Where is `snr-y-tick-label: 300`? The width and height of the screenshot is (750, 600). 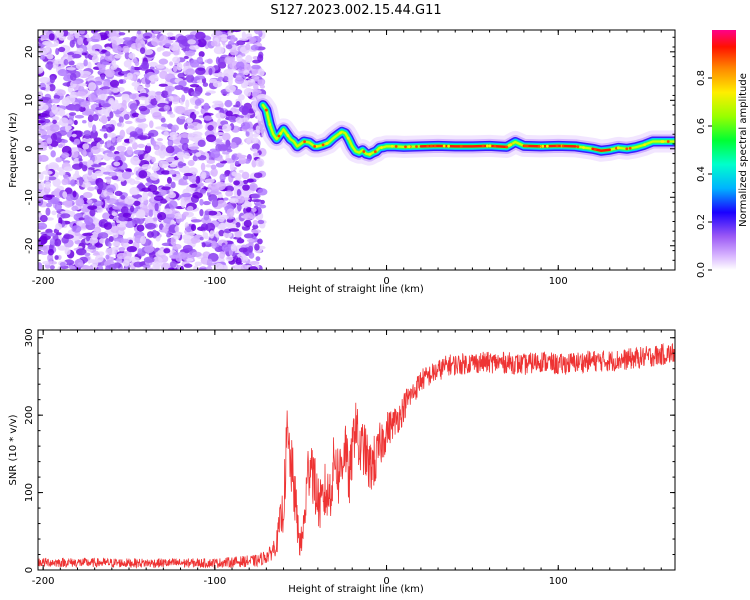 snr-y-tick-label: 300 is located at coordinates (29, 337).